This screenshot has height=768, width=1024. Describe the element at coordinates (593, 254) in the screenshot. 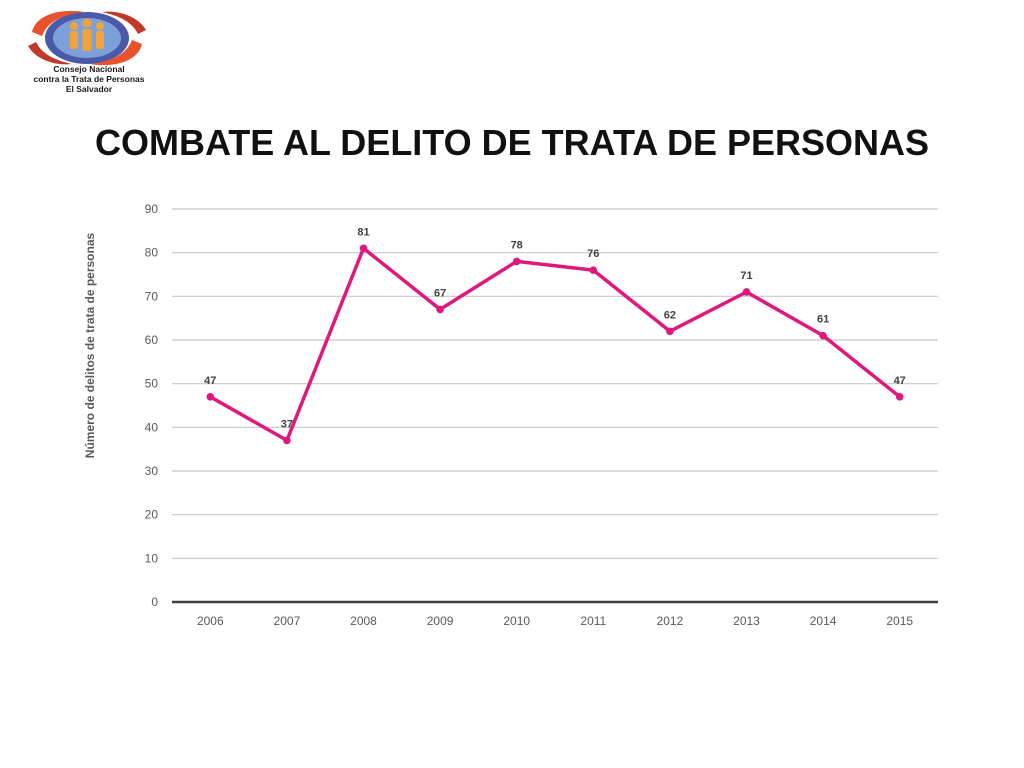

I see `data-label: 76` at that location.